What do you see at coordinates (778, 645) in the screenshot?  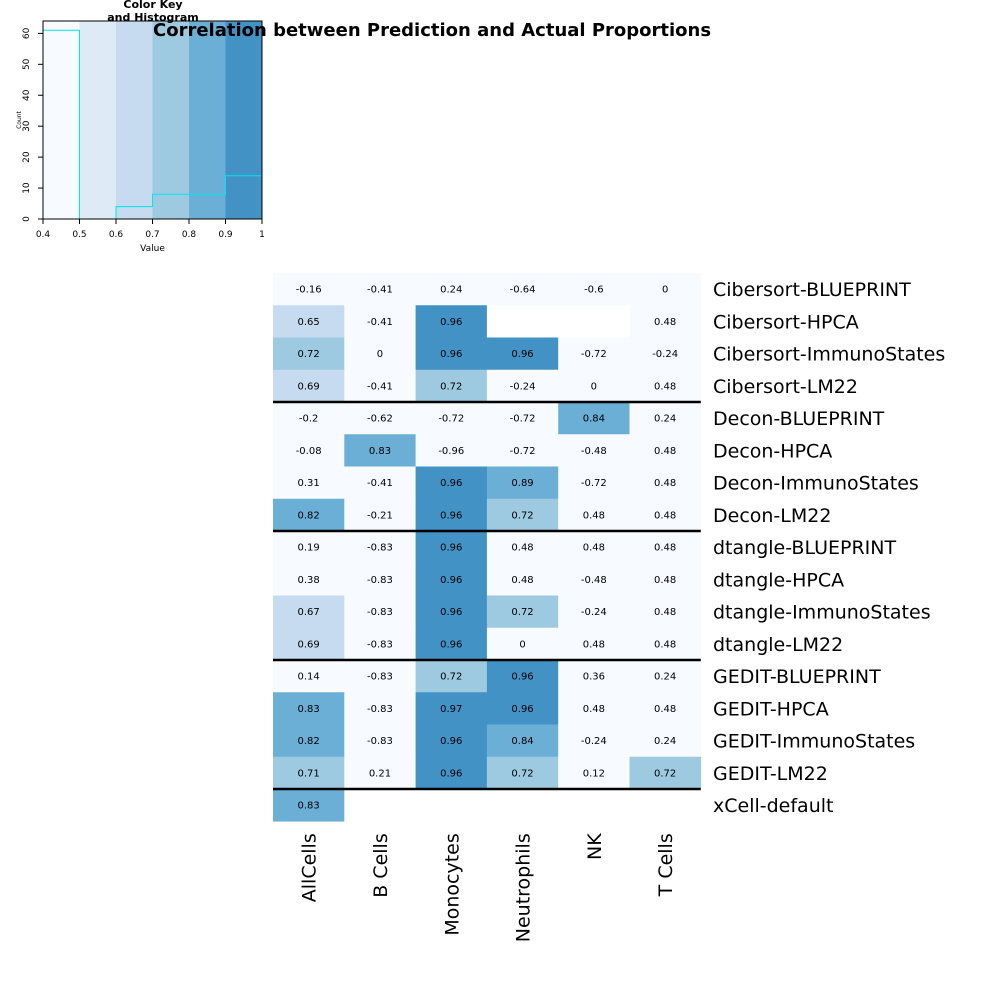 I see `row-label: dtangle-LM22` at bounding box center [778, 645].